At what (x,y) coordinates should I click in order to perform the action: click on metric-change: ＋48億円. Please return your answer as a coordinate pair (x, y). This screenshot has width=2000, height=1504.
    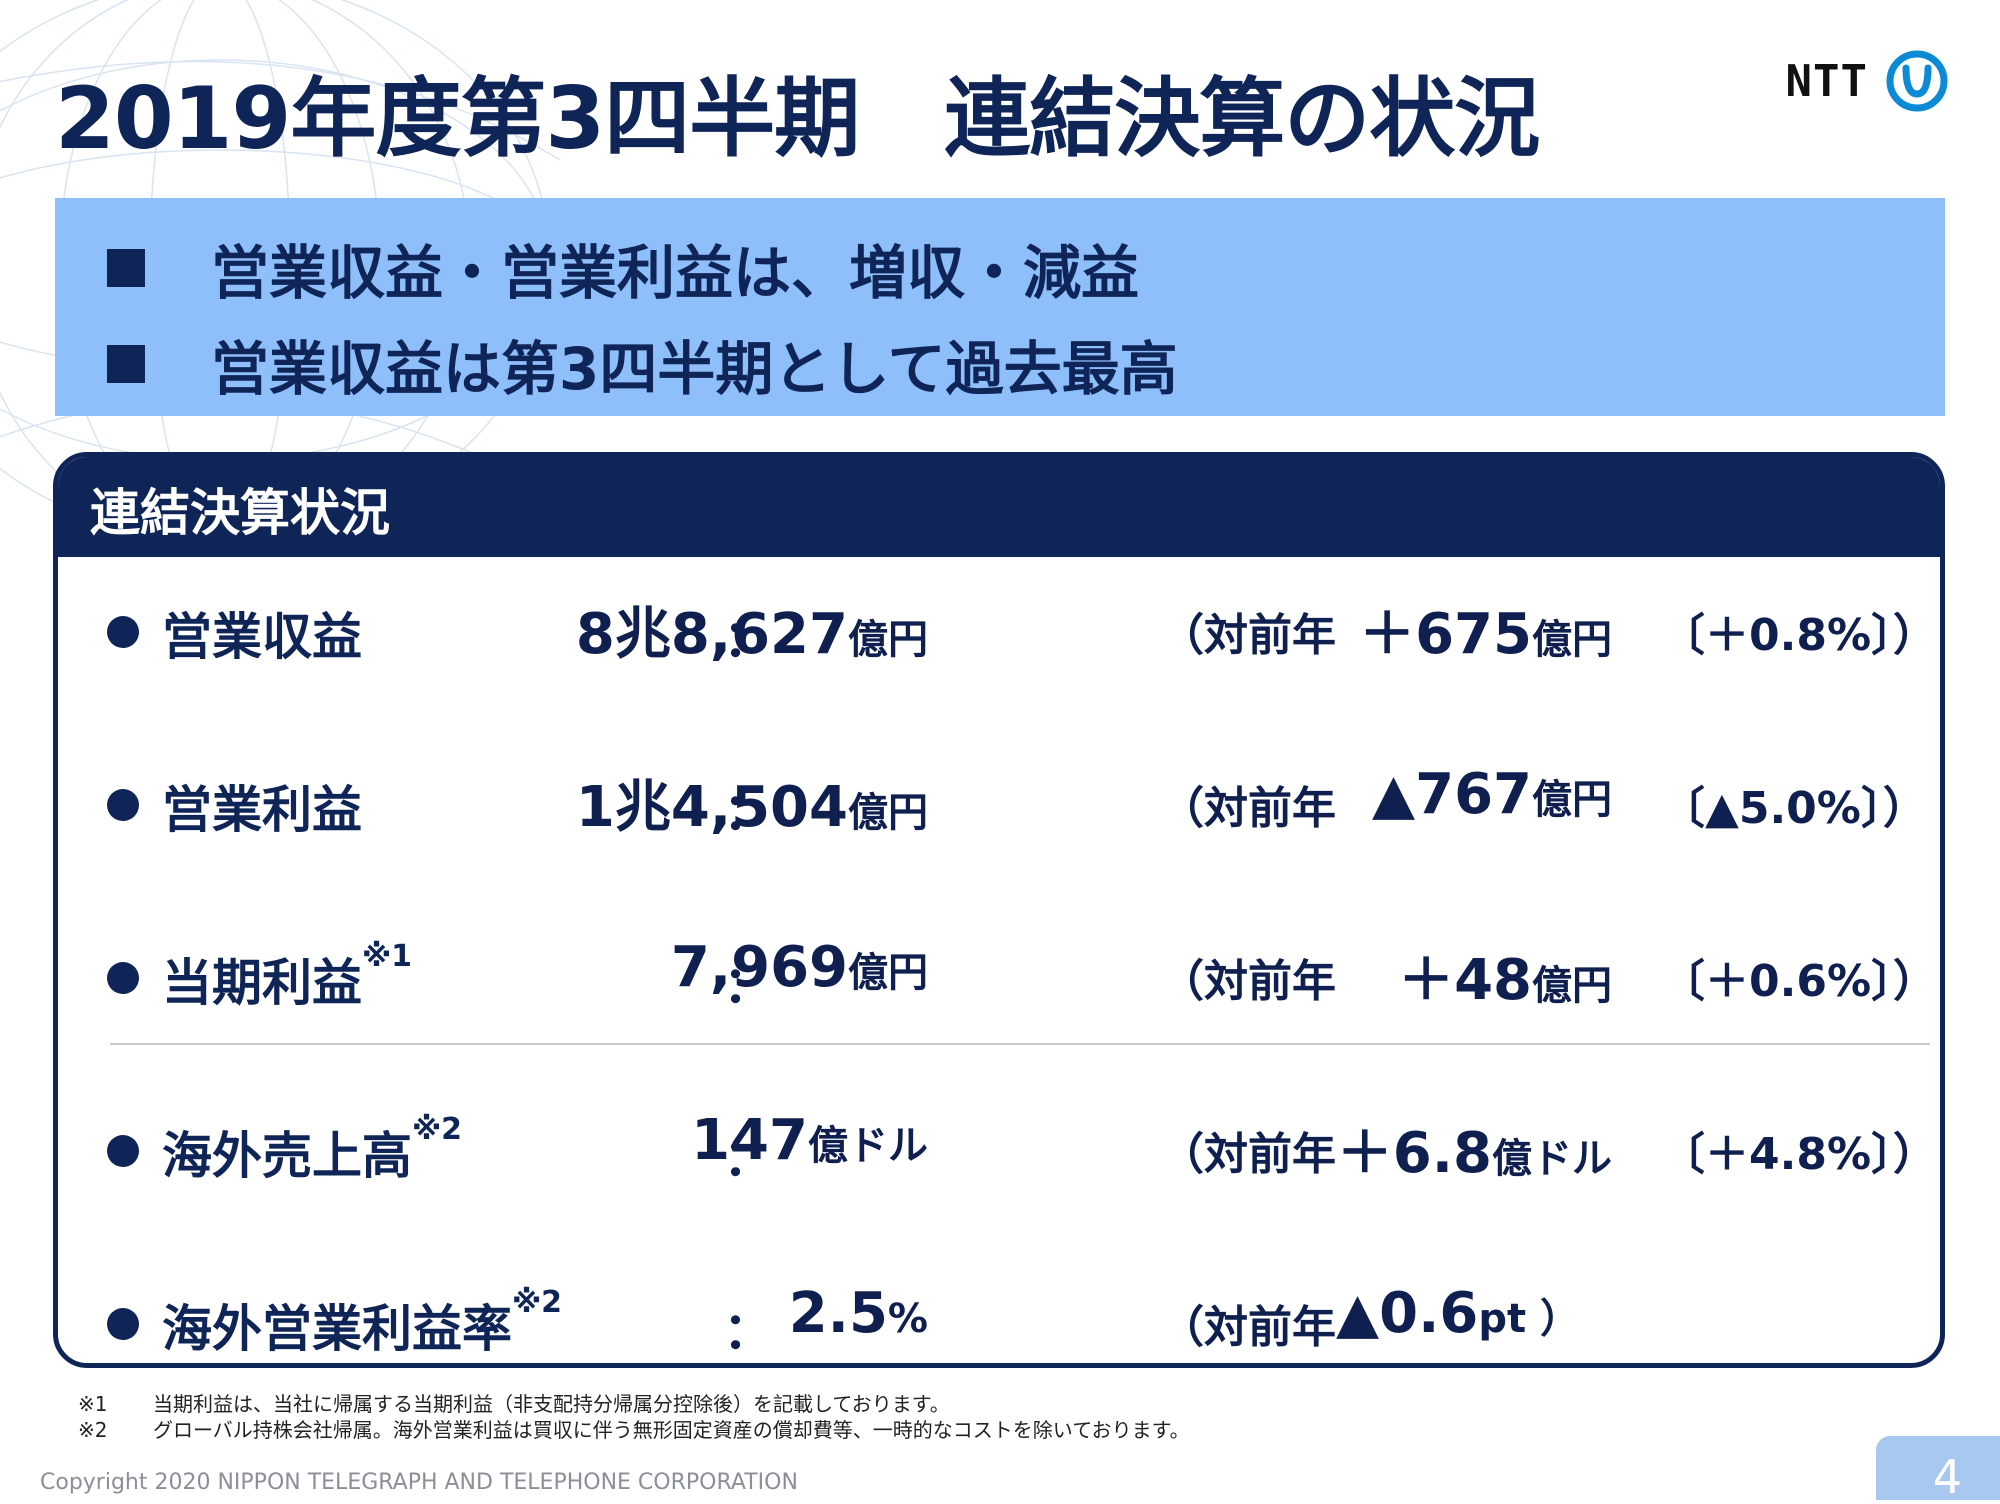
    Looking at the image, I should click on (1505, 980).